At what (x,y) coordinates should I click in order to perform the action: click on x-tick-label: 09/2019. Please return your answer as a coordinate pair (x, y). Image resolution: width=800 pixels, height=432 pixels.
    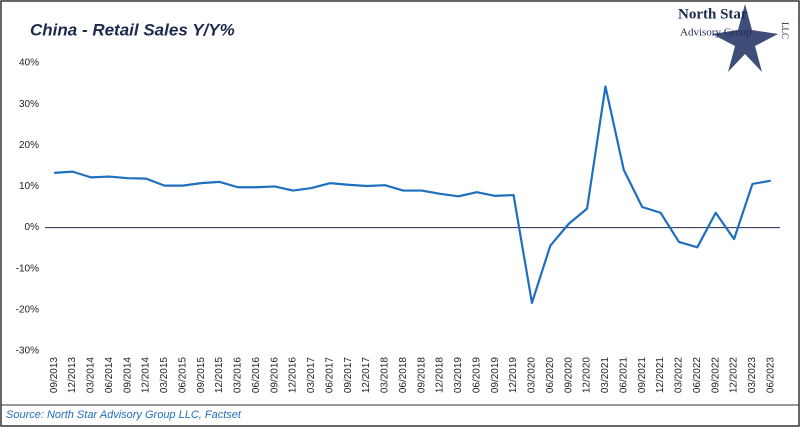
    Looking at the image, I should click on (495, 375).